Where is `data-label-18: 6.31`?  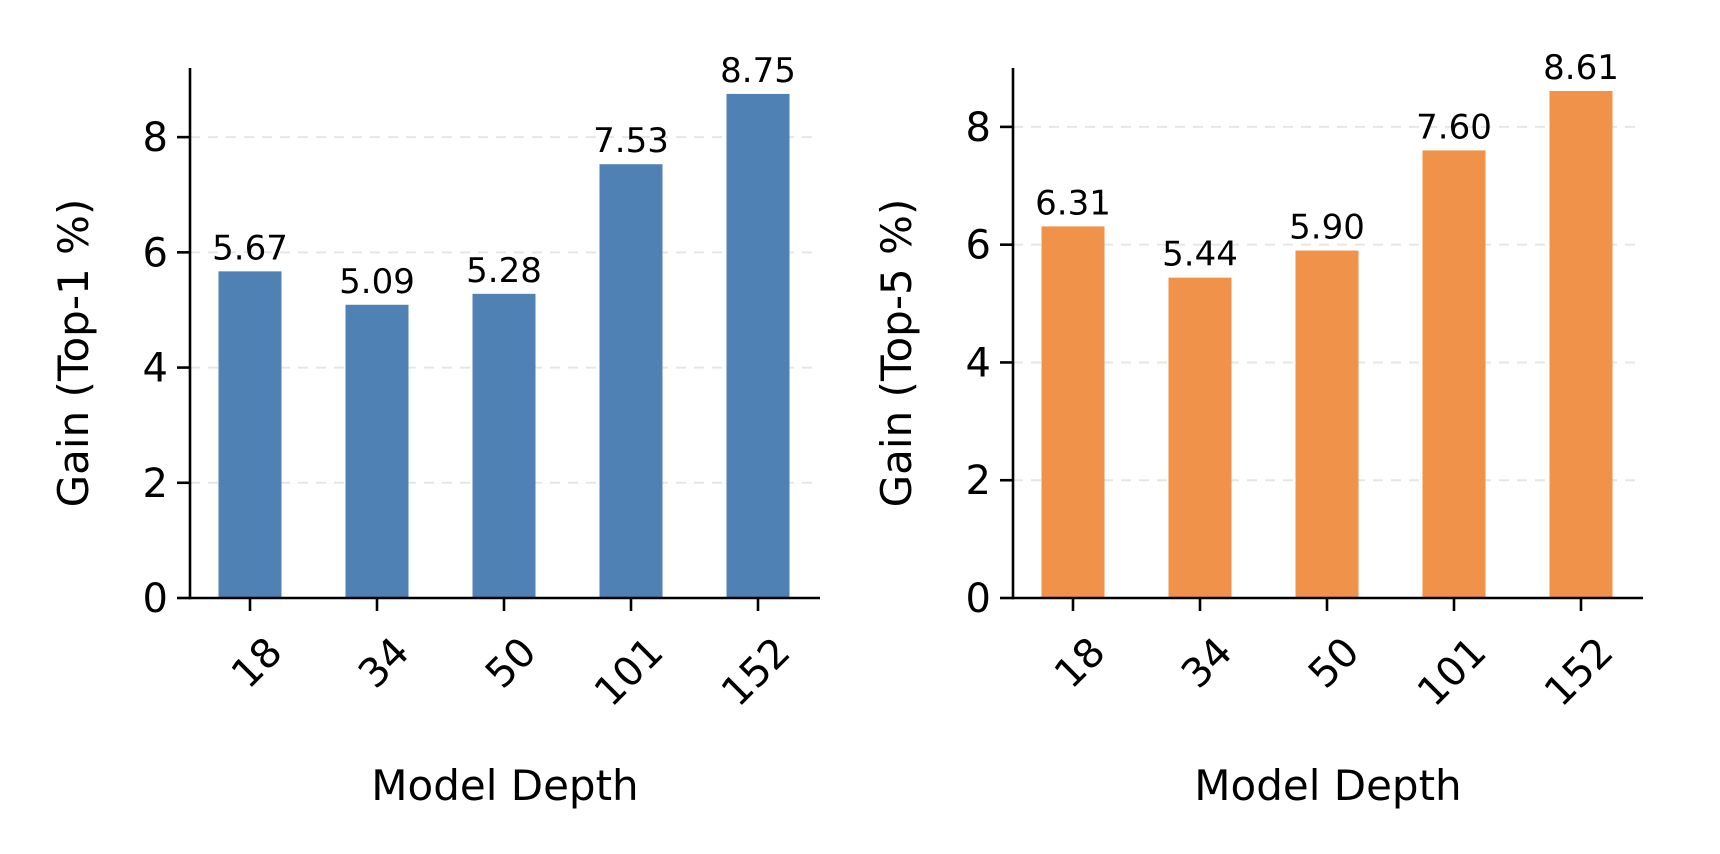 data-label-18: 6.31 is located at coordinates (1073, 203).